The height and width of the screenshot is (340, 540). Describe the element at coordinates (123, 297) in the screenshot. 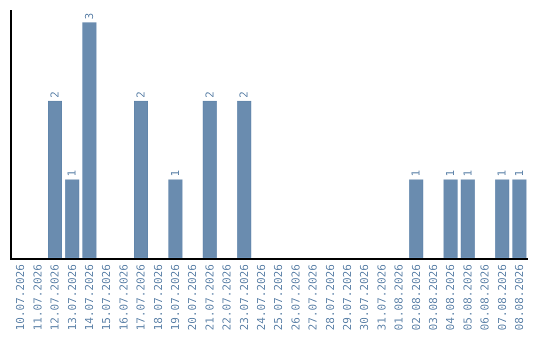

I see `x-tick-label: 16.07.2026` at that location.